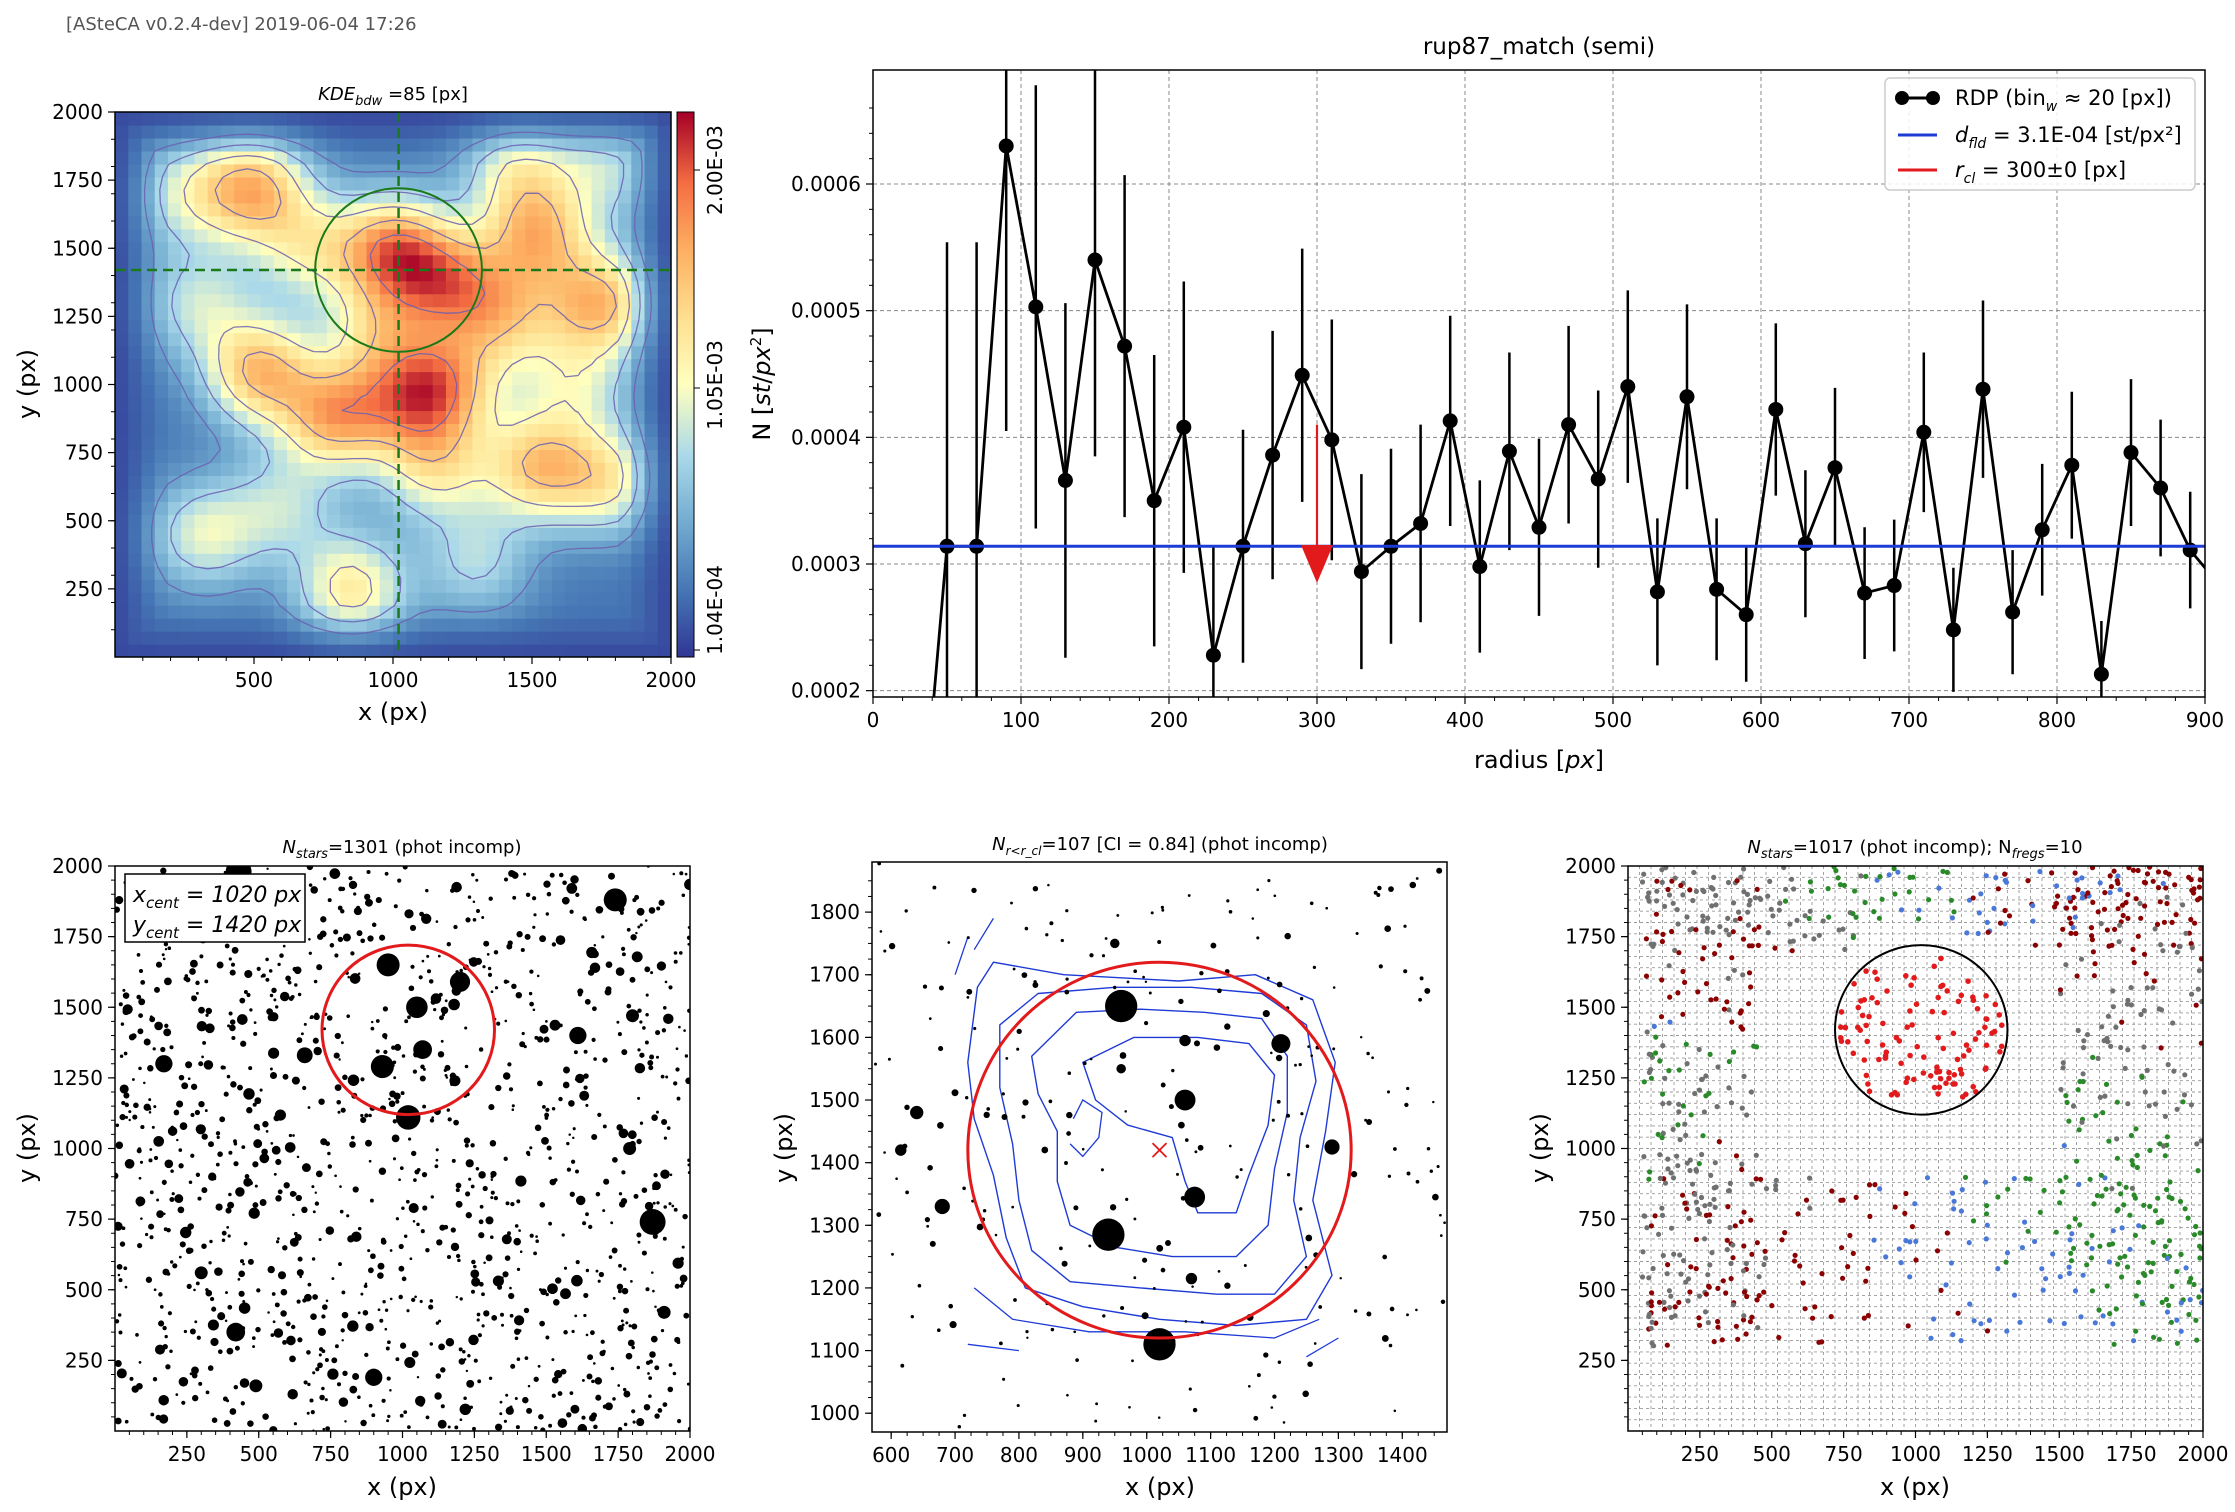 The image size is (2235, 1512). What do you see at coordinates (84, 453) in the screenshot?
I see `kde-ytick-label: 750` at bounding box center [84, 453].